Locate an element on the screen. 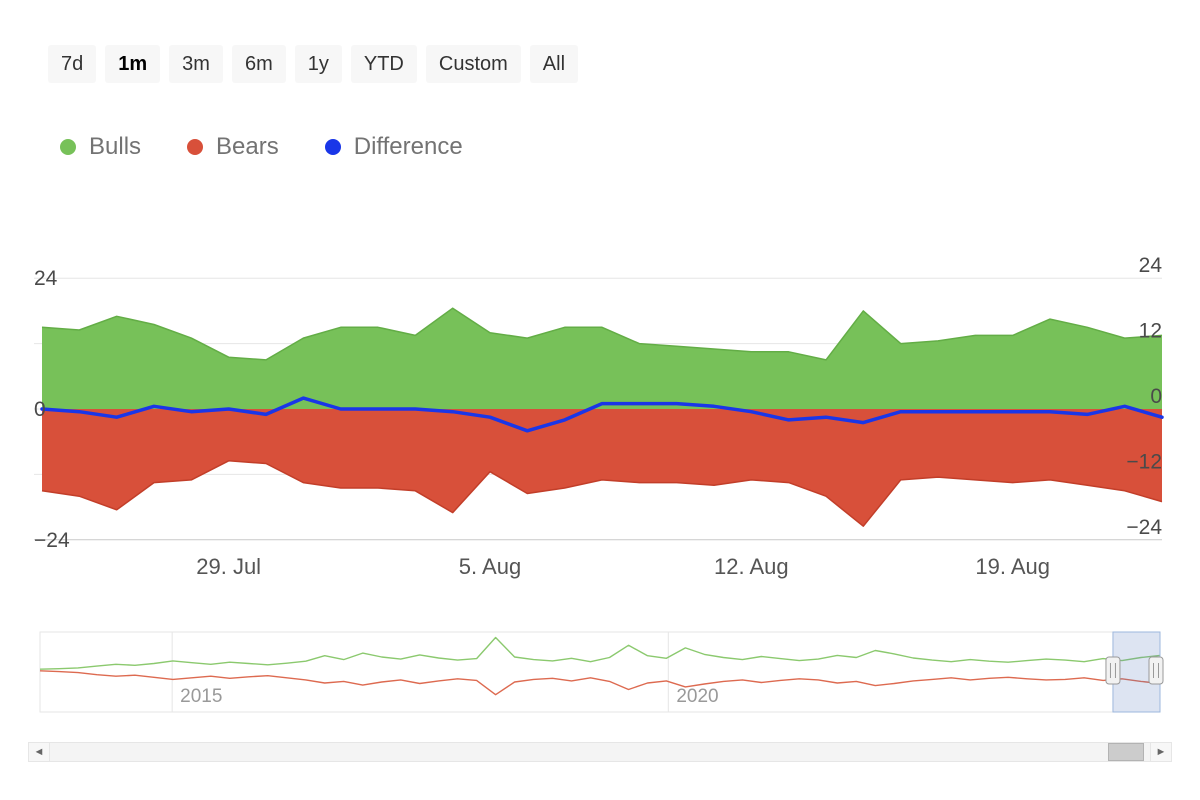  range-button-ytd: YTD is located at coordinates (383, 64).